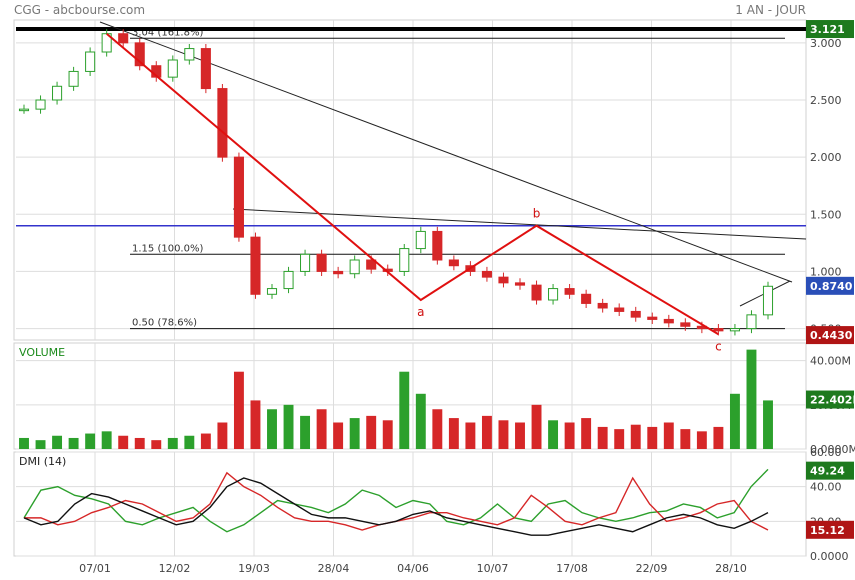  I want to click on price-badge-low: 0.4430, so click(831, 335).